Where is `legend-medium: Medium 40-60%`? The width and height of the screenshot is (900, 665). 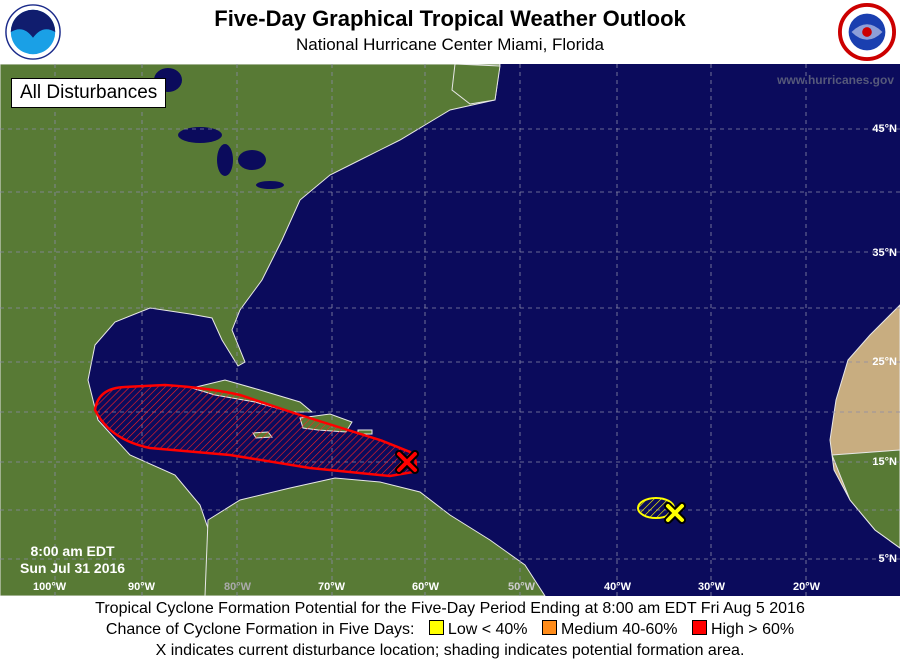
legend-medium: Medium 40-60% is located at coordinates (619, 629).